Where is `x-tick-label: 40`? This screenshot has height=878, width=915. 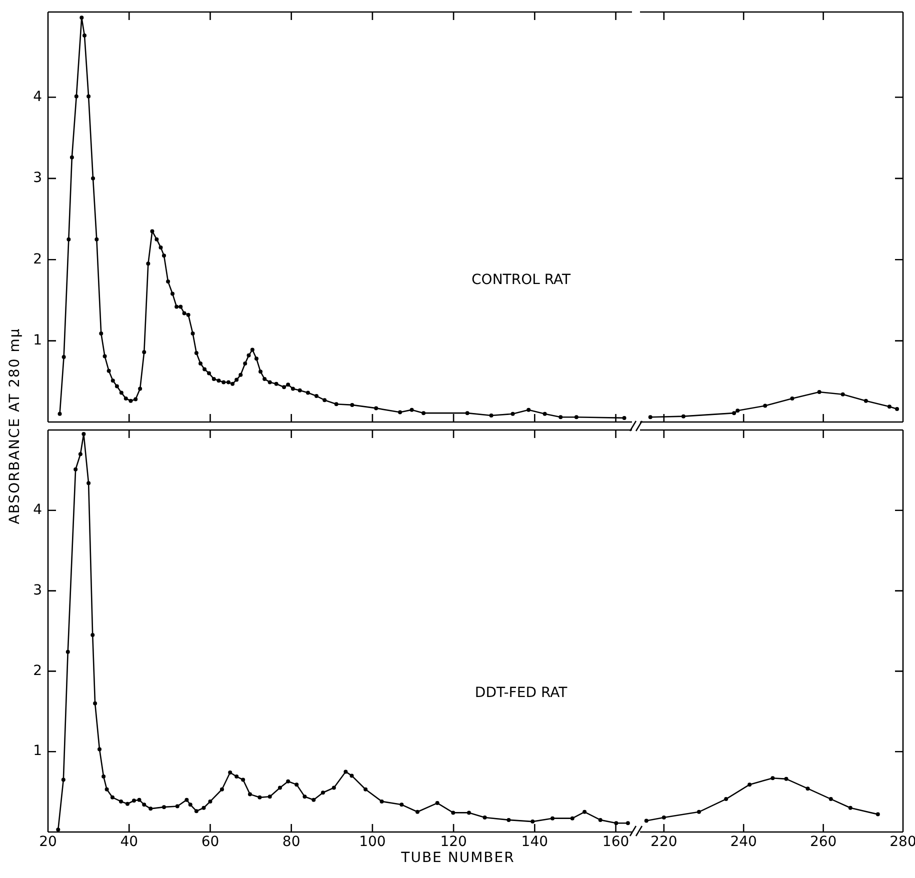
x-tick-label: 40 is located at coordinates (129, 842).